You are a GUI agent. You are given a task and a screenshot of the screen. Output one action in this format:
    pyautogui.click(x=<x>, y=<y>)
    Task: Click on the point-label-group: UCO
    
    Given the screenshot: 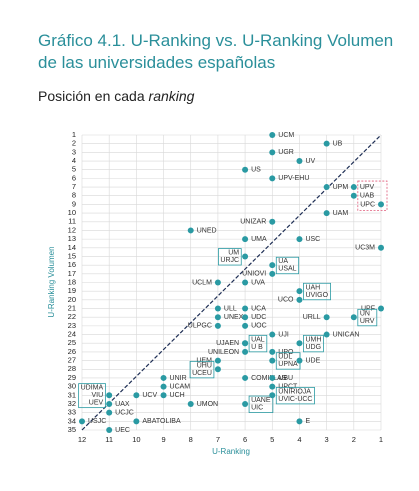 What is the action you would take?
    pyautogui.click(x=286, y=300)
    